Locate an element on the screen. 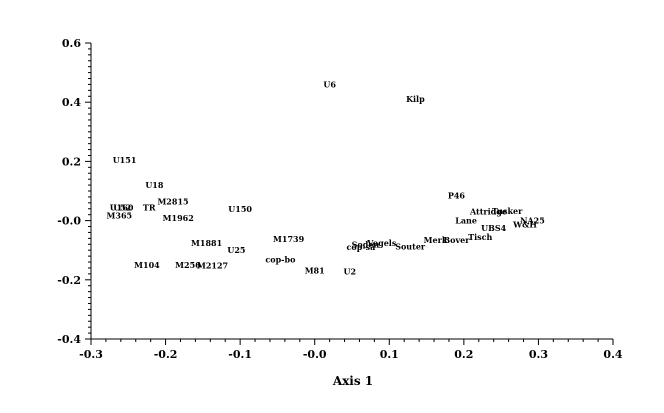  x-tick-label: 0.1 is located at coordinates (389, 354).